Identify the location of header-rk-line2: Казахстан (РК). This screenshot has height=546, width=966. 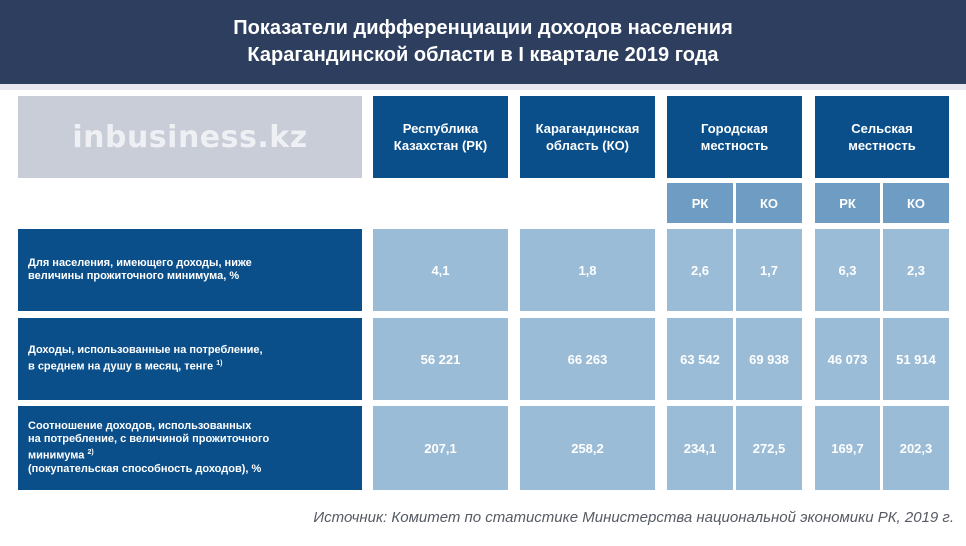
(440, 145).